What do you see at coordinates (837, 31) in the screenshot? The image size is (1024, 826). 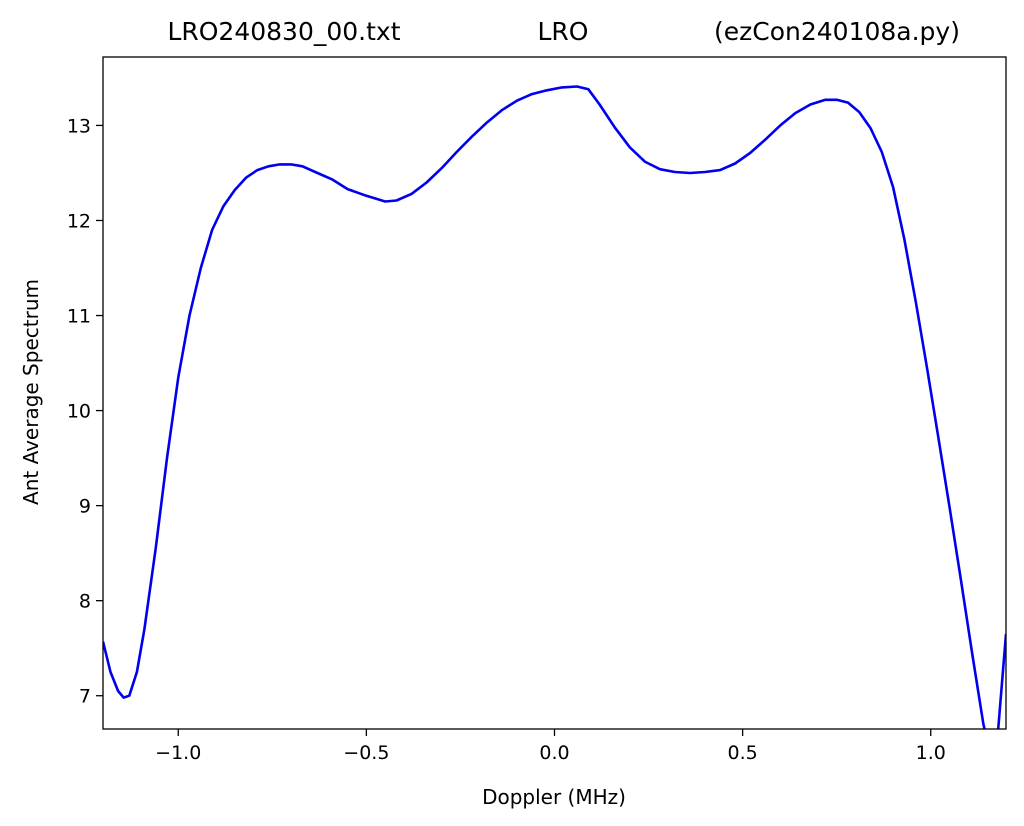 I see `chart-title-right: (ezCon240108a.py)` at bounding box center [837, 31].